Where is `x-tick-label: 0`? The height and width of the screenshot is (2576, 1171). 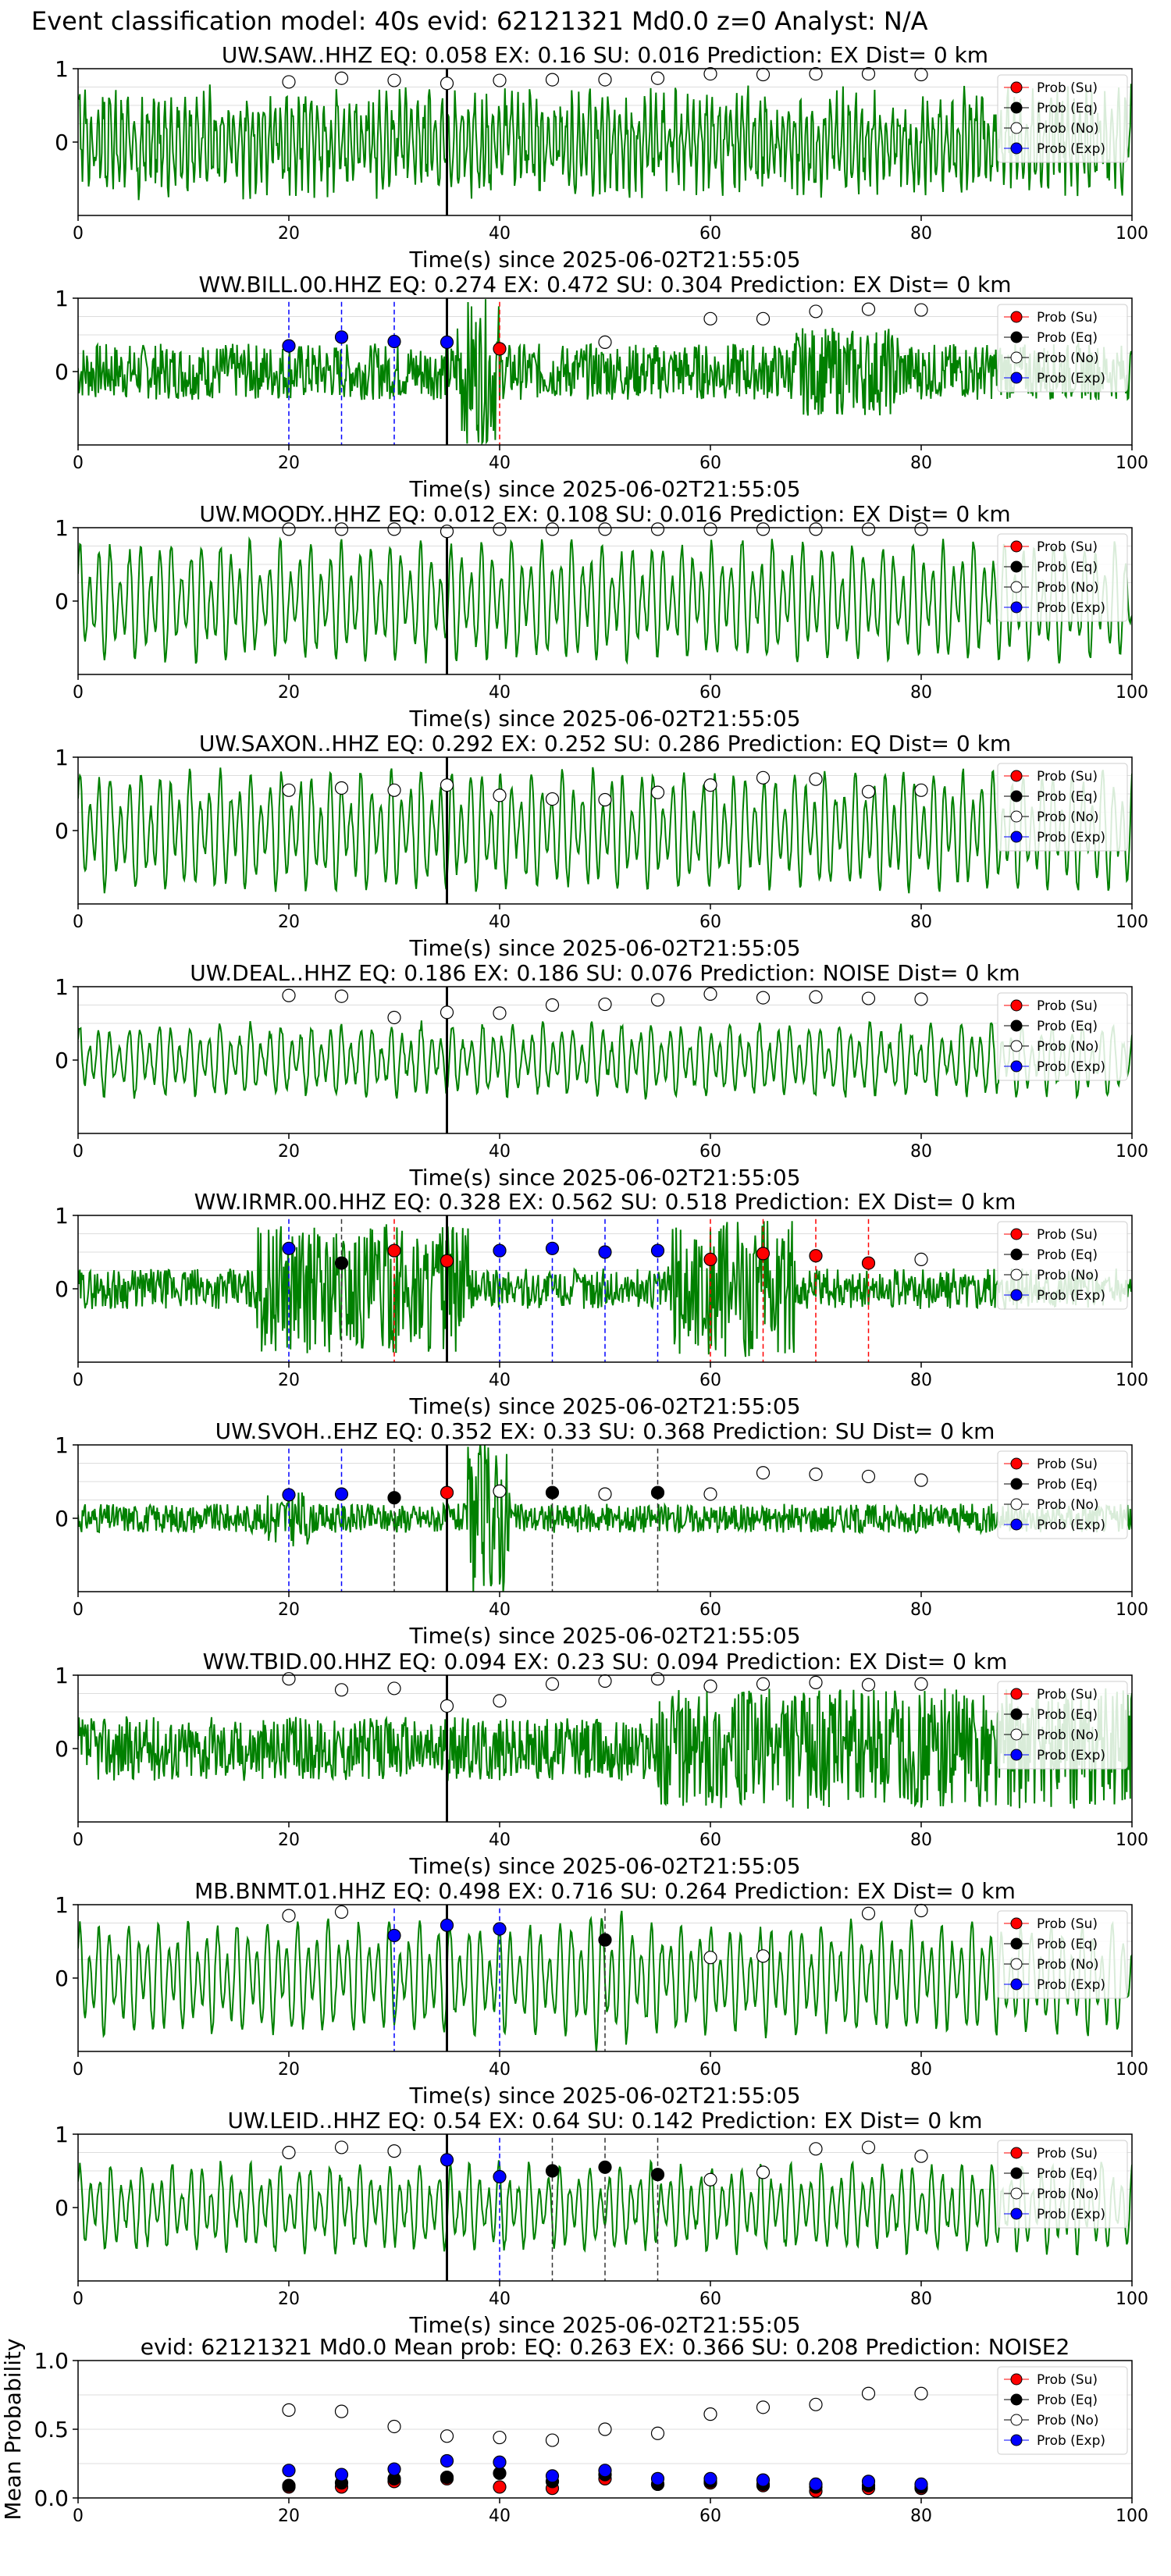
x-tick-label: 0 is located at coordinates (78, 464).